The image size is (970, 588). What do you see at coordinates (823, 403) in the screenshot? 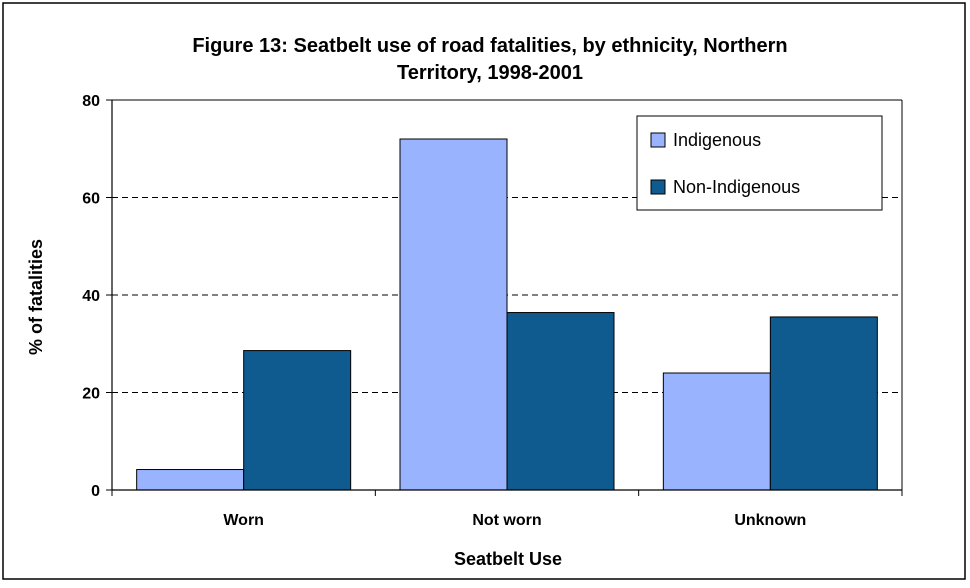
I see `bar-unknown-non-indigenous` at bounding box center [823, 403].